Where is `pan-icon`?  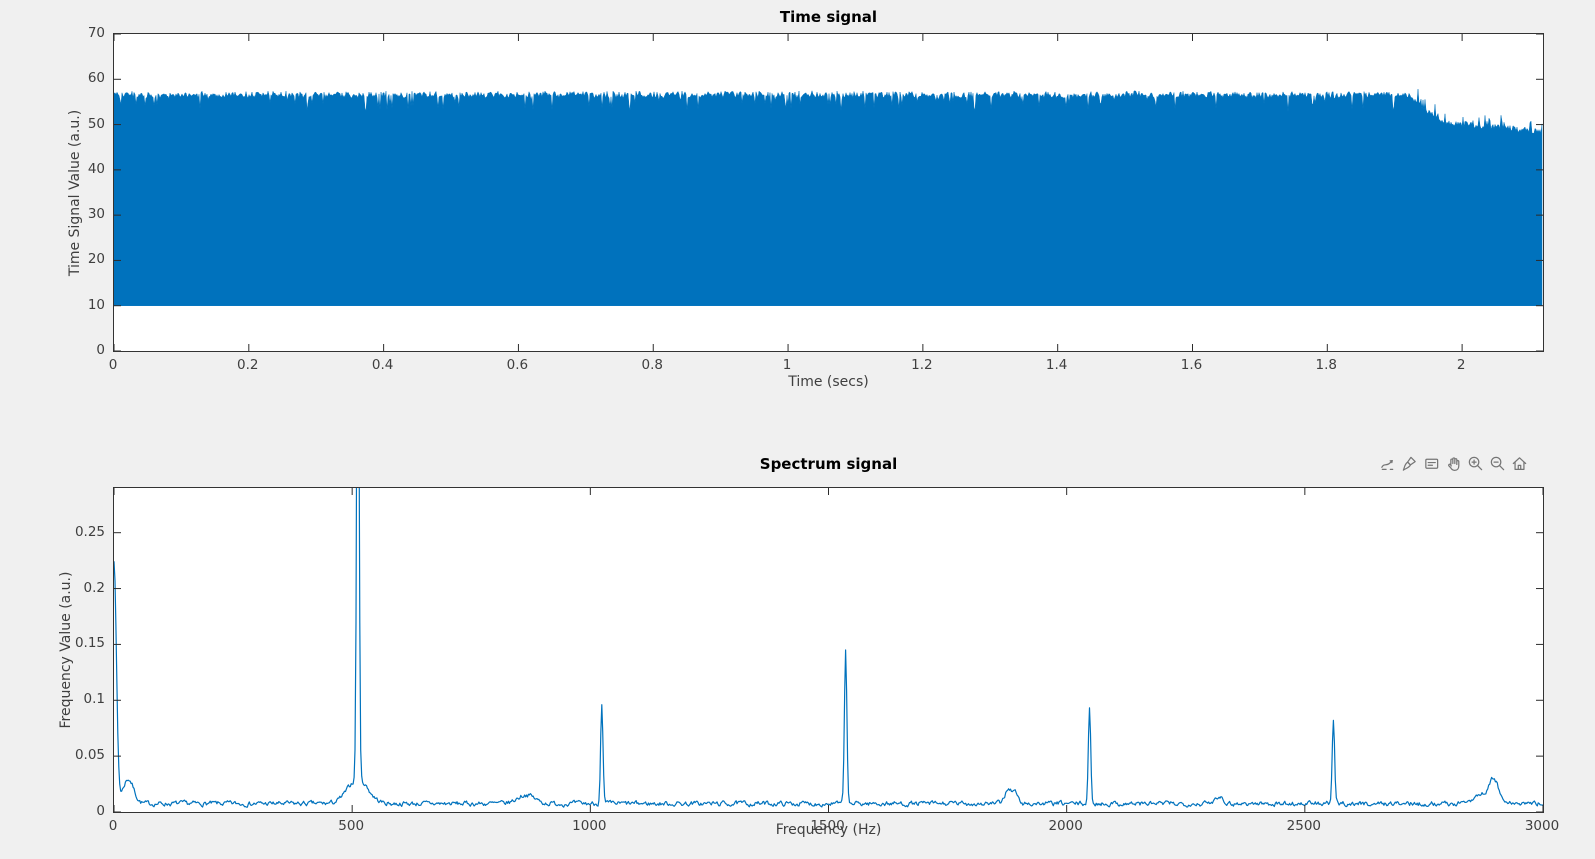
pan-icon is located at coordinates (1453, 463).